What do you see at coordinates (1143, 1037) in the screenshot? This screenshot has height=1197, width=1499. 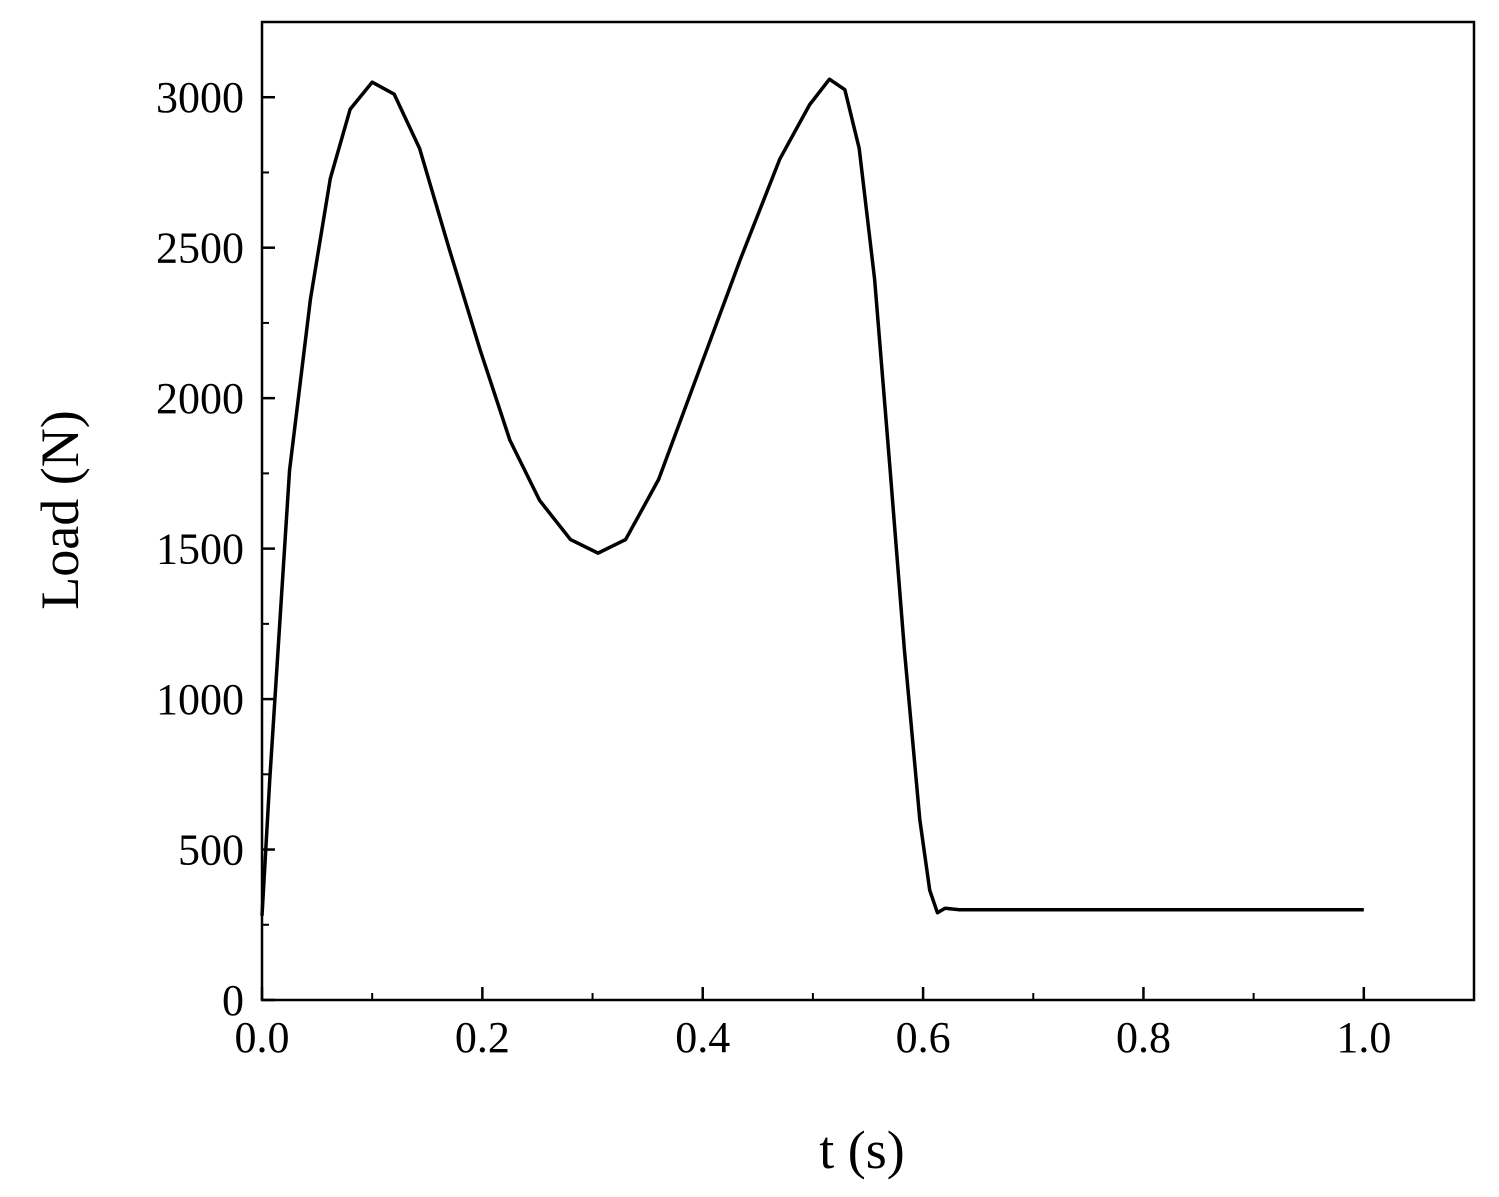 I see `x-tick-label: 0.8` at bounding box center [1143, 1037].